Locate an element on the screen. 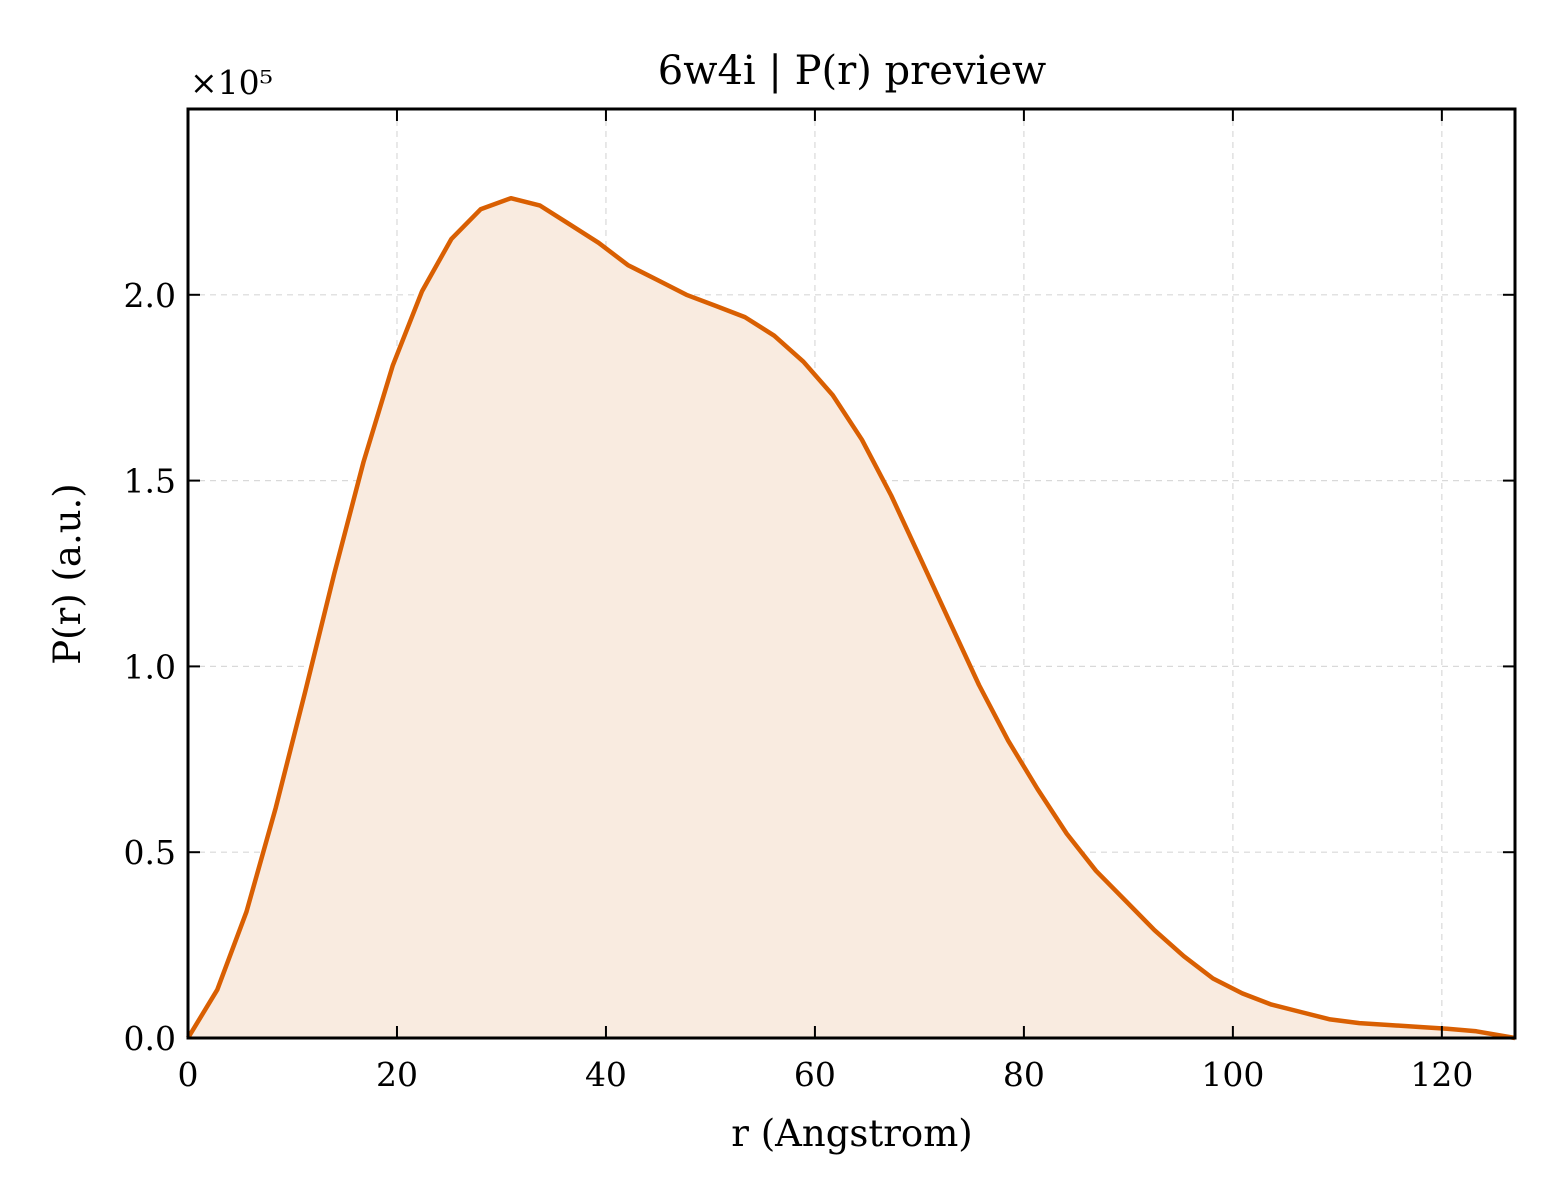 The width and height of the screenshot is (1560, 1200). y-multiplier-label: ×10⁵ is located at coordinates (231, 82).